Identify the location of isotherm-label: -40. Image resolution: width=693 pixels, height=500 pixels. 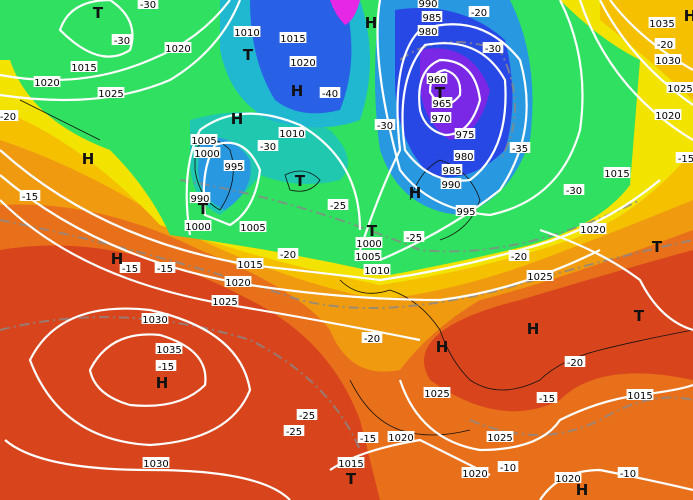
(330, 93).